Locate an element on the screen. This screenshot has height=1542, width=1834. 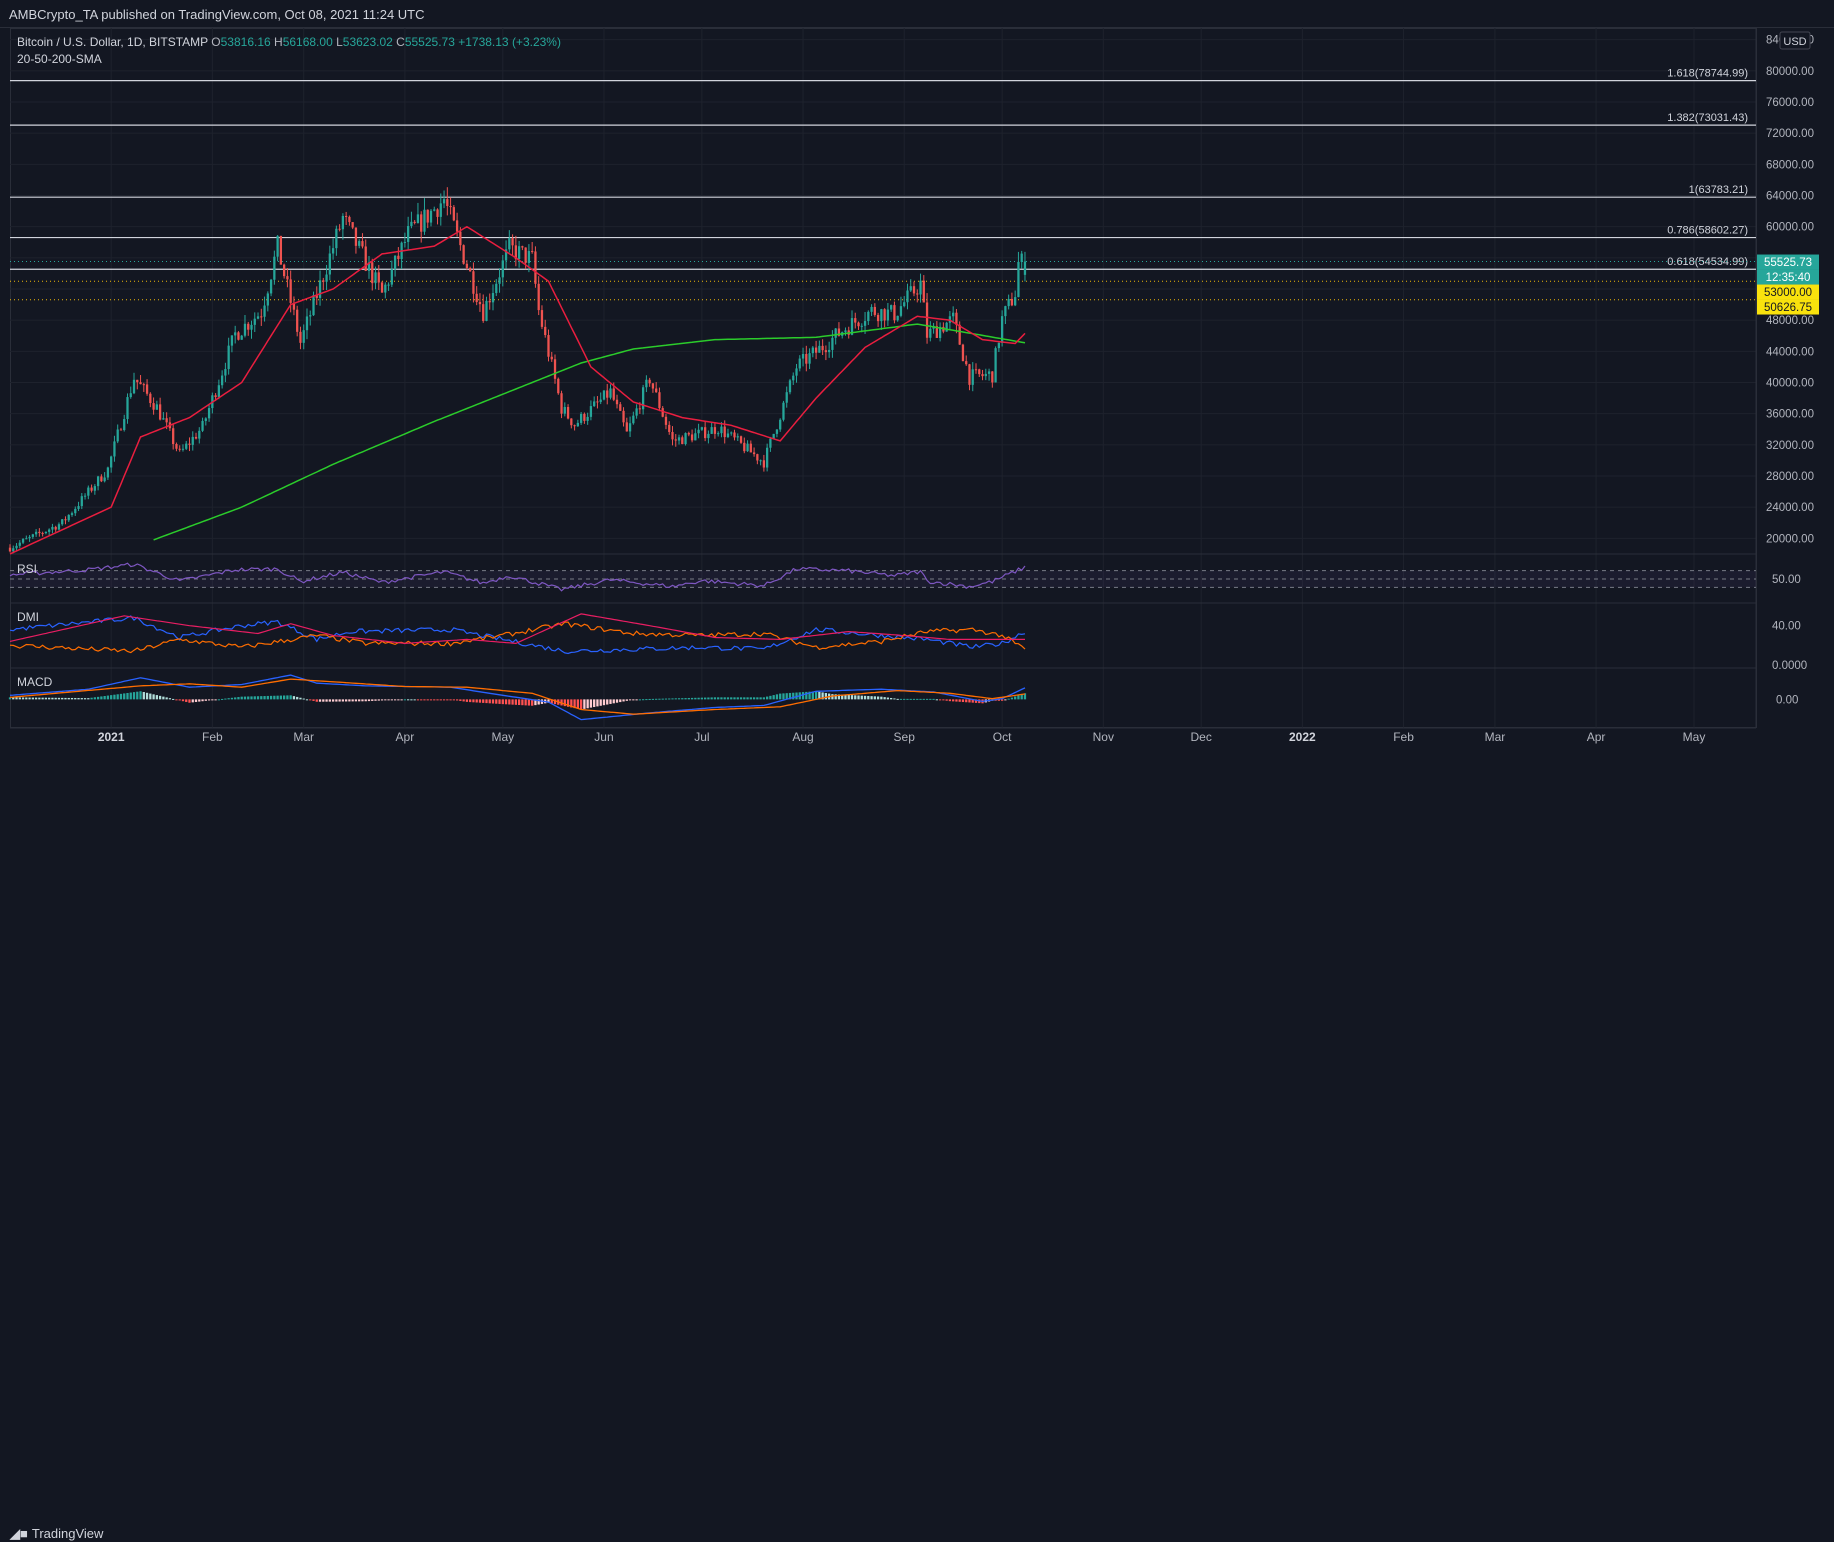
time-axis-tick: Nov is located at coordinates (1103, 737).